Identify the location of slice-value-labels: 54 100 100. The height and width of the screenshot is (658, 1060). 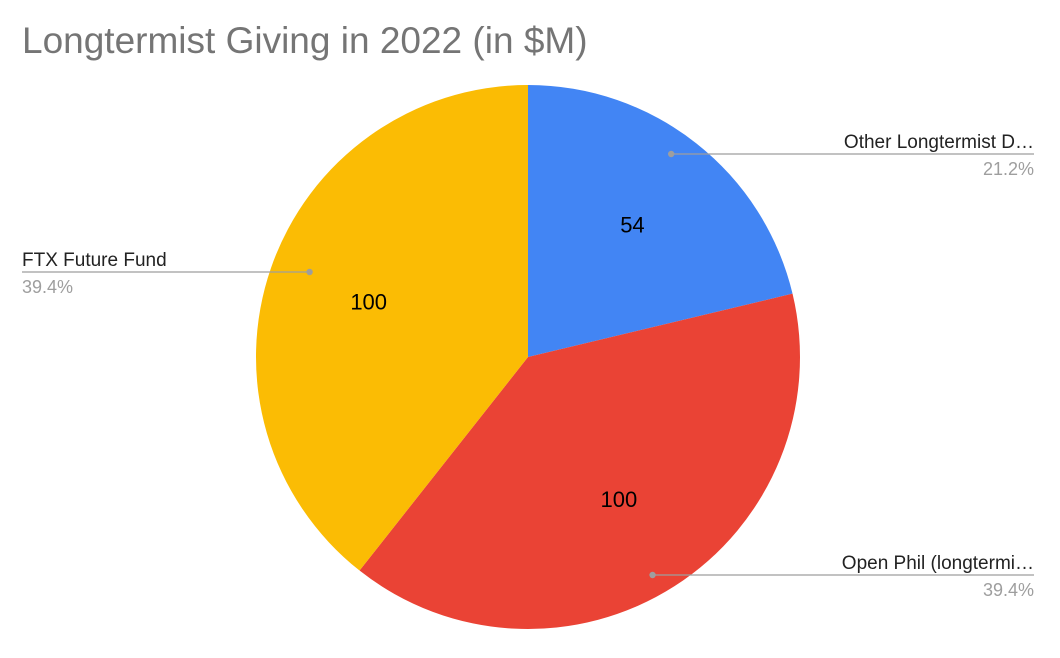
(497, 362).